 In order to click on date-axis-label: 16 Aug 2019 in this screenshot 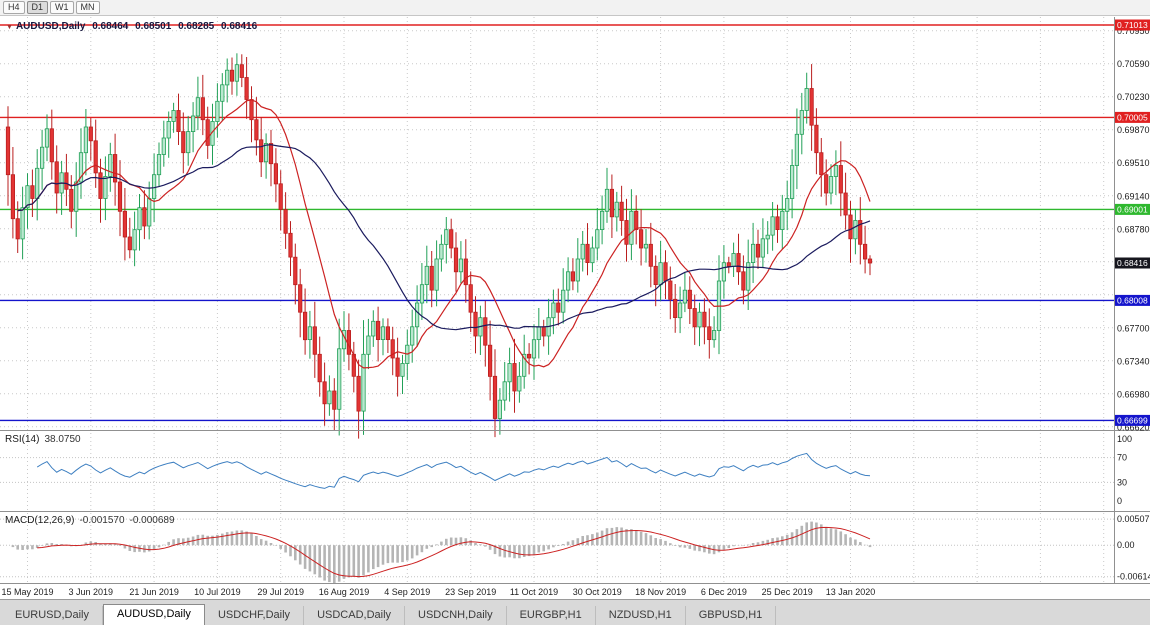, I will do `click(344, 592)`.